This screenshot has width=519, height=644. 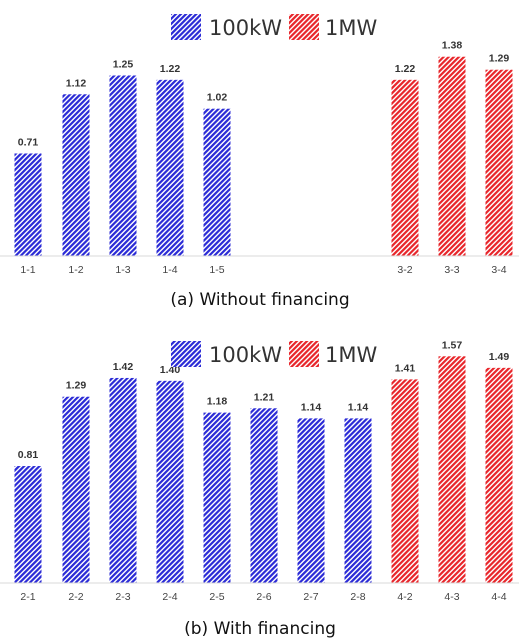 What do you see at coordinates (28, 455) in the screenshot?
I see `value-label-2-1: 0.81` at bounding box center [28, 455].